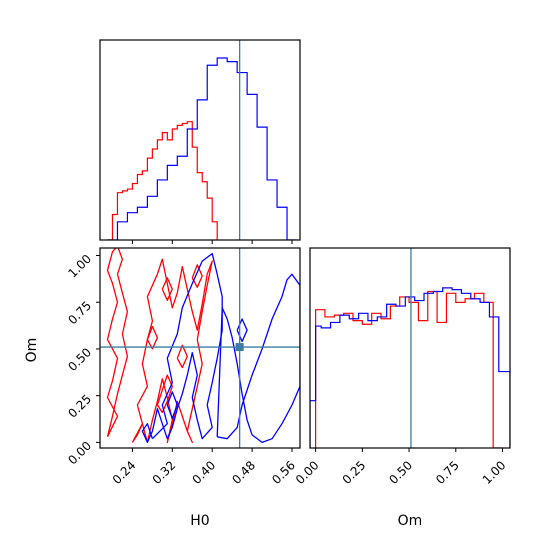 This screenshot has width=550, height=550. What do you see at coordinates (79, 406) in the screenshot?
I see `y-tick-label: 0.25` at bounding box center [79, 406].